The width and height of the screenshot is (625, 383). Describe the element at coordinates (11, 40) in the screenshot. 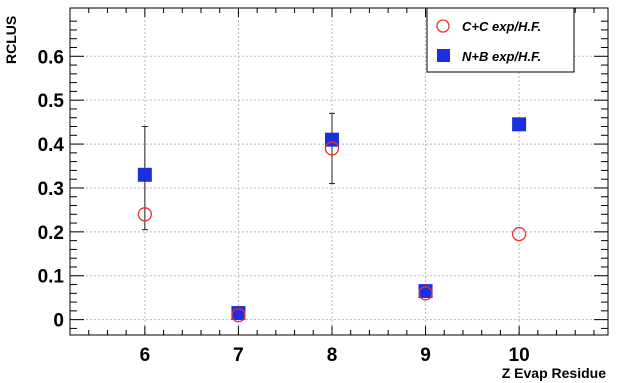

I see `y-axis-title: RCLUS` at that location.